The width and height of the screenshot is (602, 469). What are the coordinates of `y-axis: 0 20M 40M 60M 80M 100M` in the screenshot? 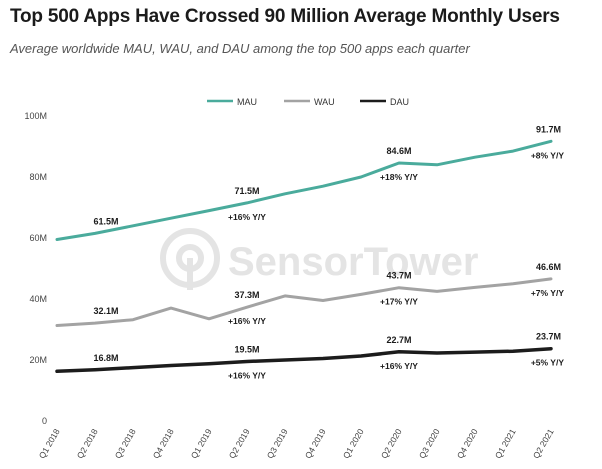 It's located at (35, 268).